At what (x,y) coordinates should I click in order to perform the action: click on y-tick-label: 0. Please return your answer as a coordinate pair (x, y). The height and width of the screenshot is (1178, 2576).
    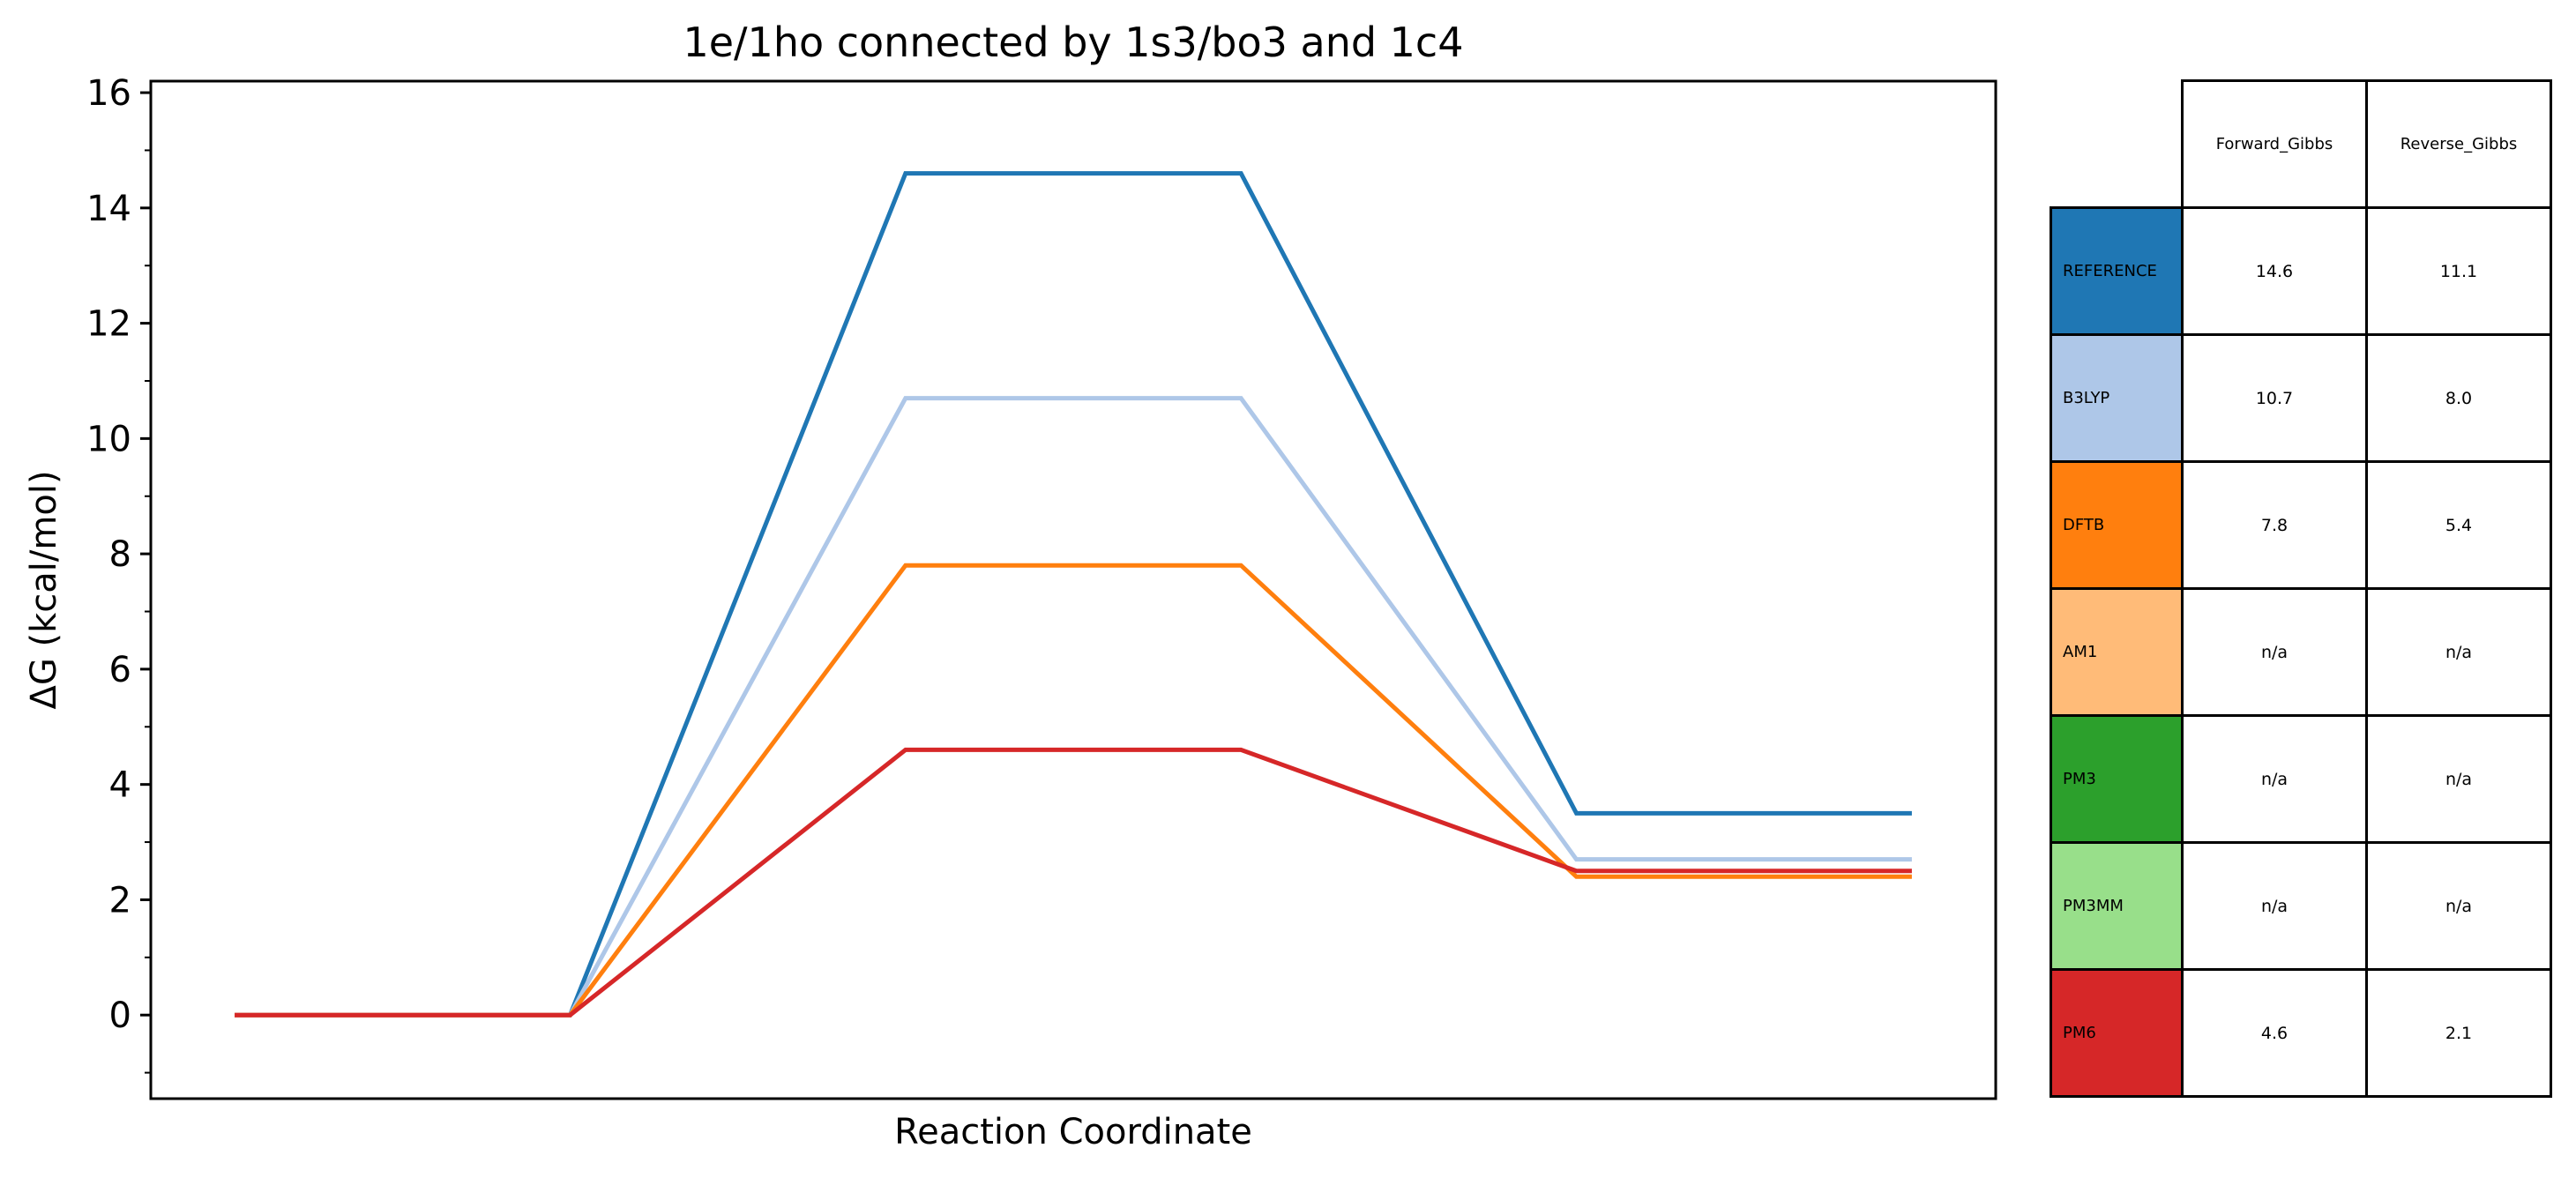
    Looking at the image, I should click on (120, 1015).